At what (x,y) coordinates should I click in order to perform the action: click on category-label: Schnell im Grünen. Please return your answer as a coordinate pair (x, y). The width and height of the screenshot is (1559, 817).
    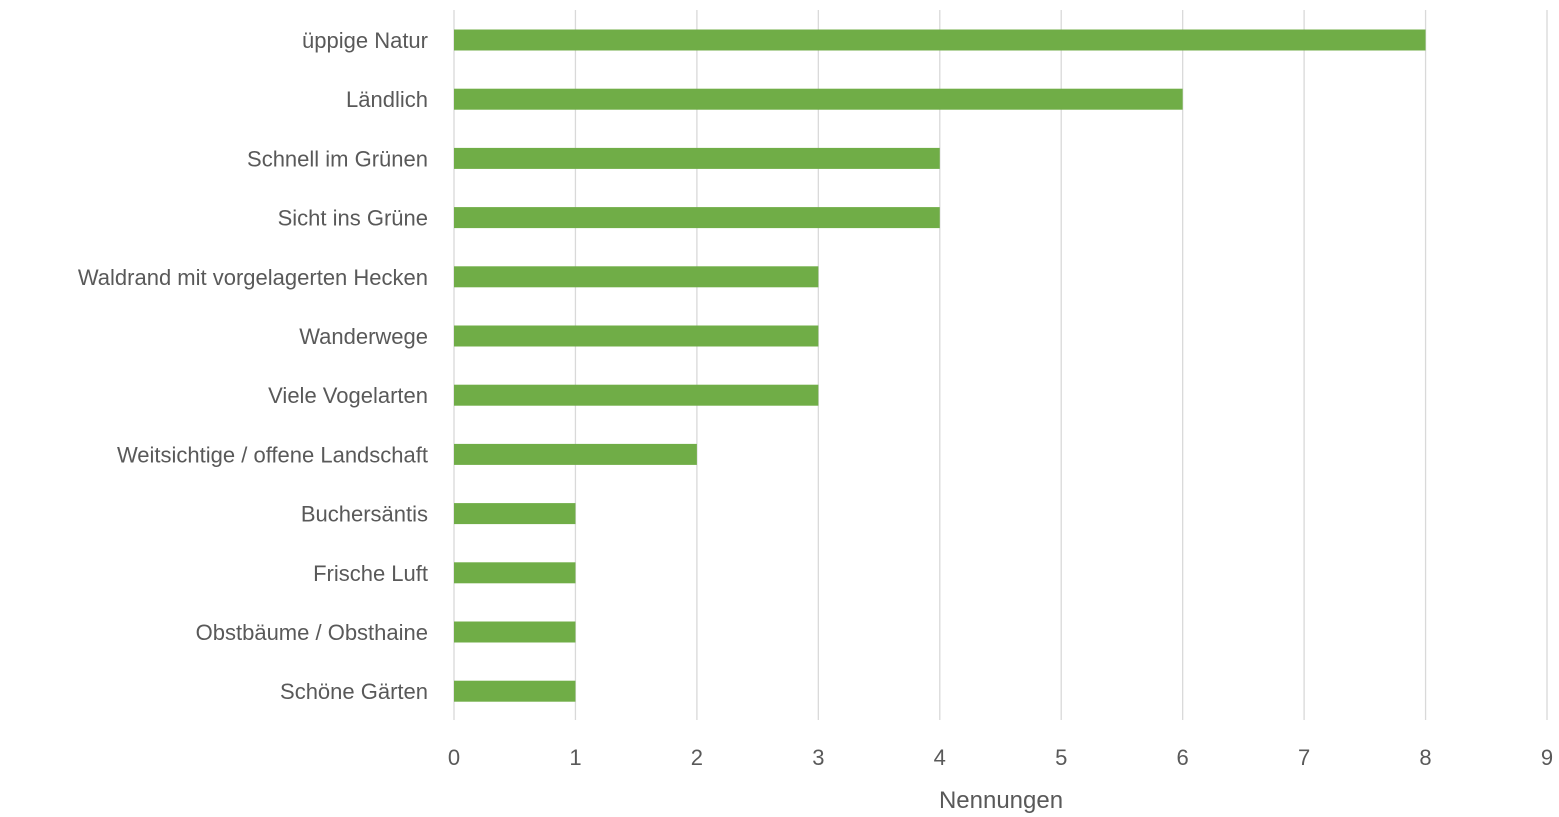
    Looking at the image, I should click on (337, 158).